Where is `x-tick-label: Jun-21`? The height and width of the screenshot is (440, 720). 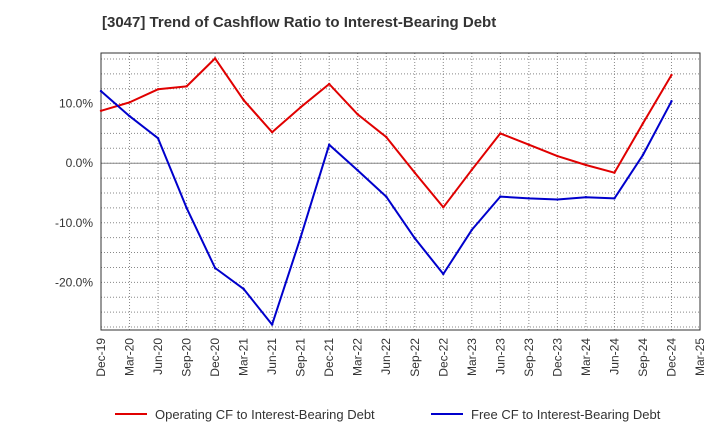
x-tick-label: Jun-21 is located at coordinates (272, 356).